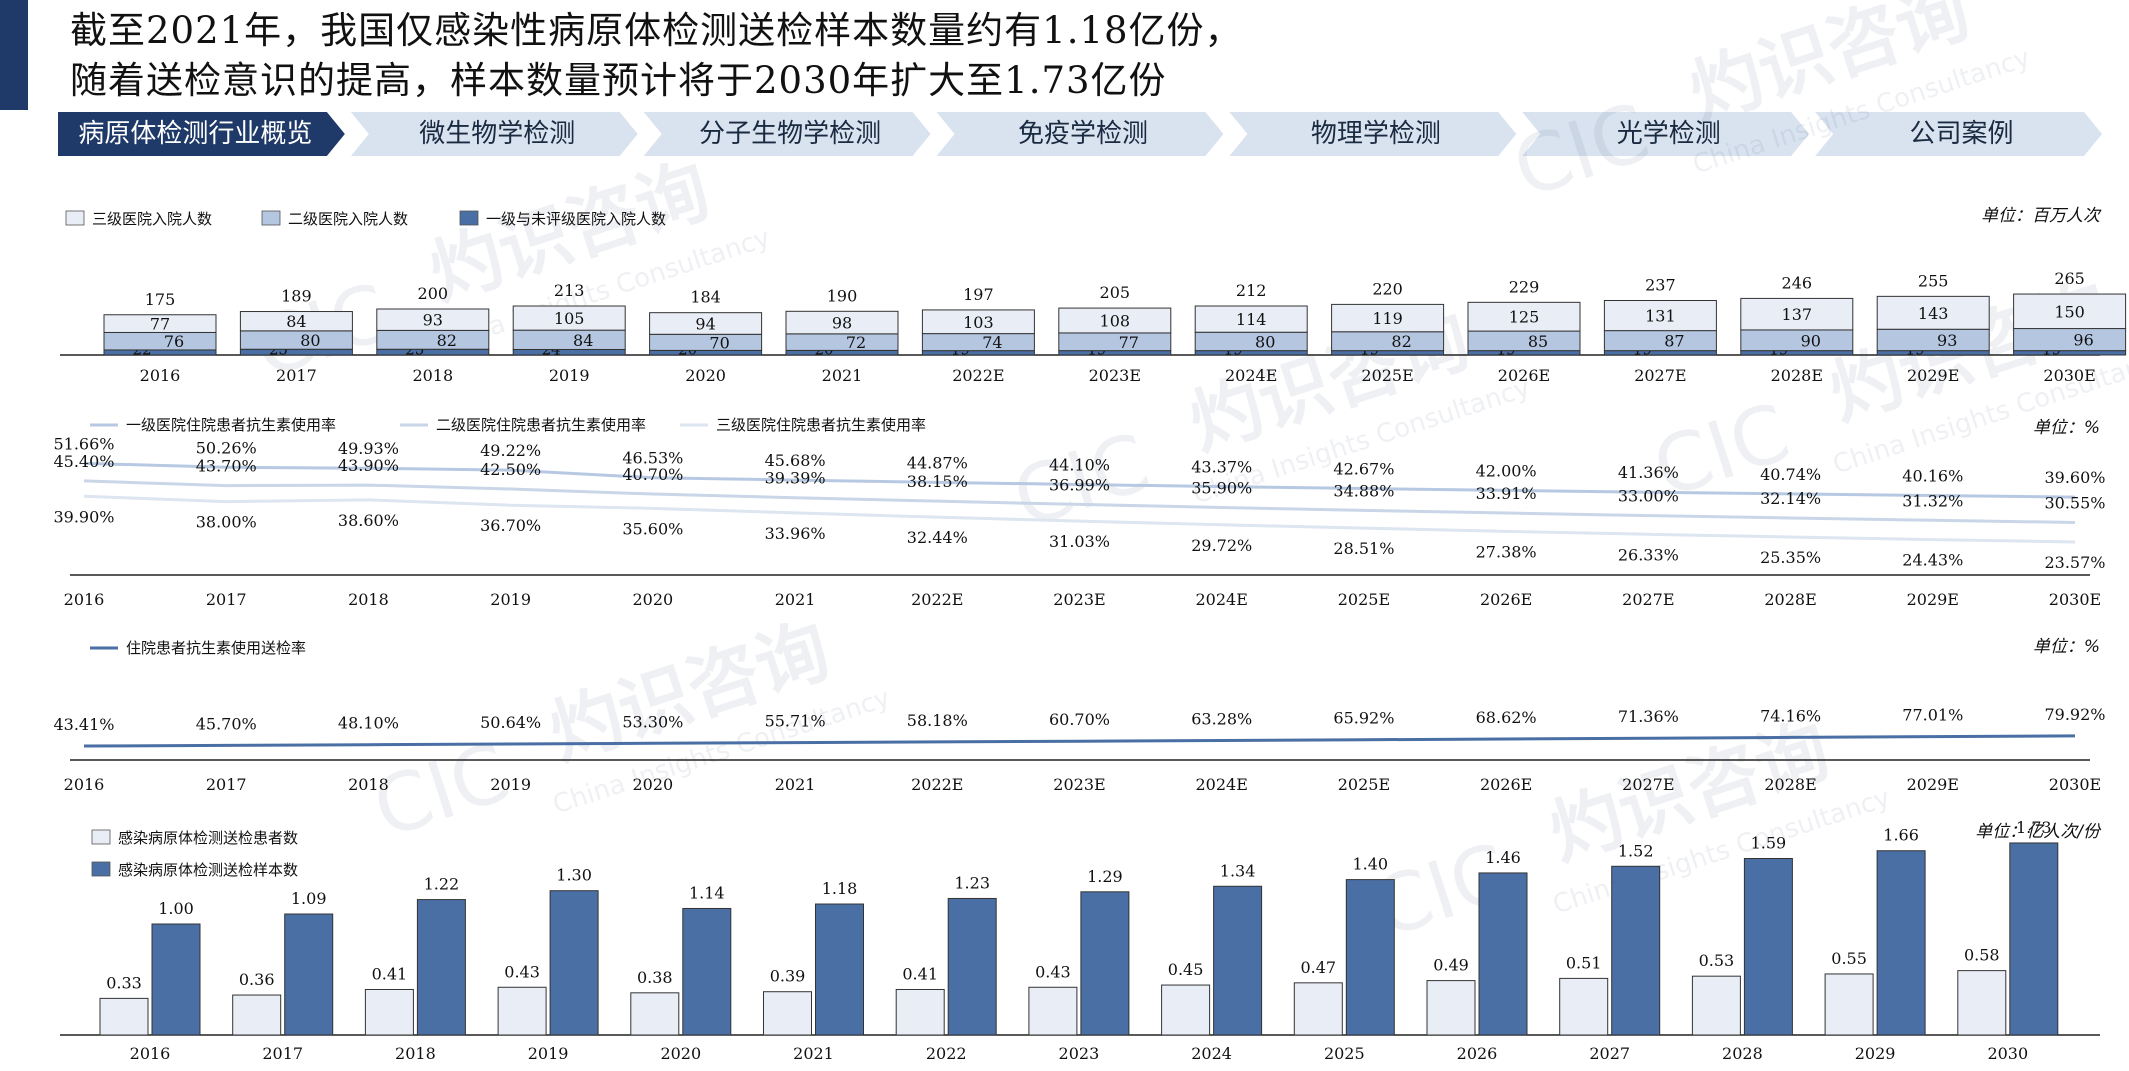  I want to click on chart1-xtick-7: 2023E, so click(1115, 375).